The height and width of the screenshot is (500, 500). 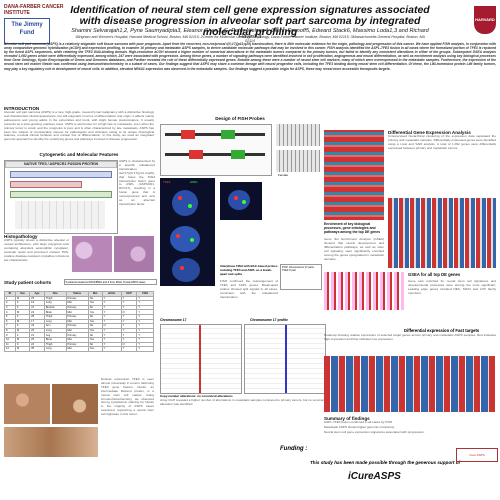 I want to click on cure-asps-logo: Cure ASPS, so click(x=477, y=455).